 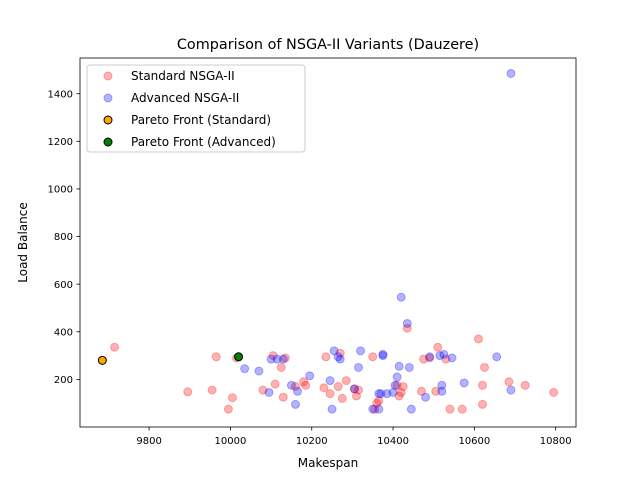 I want to click on y-axis: 200 400 600 800 1000 1200 1400, so click(x=64, y=237).